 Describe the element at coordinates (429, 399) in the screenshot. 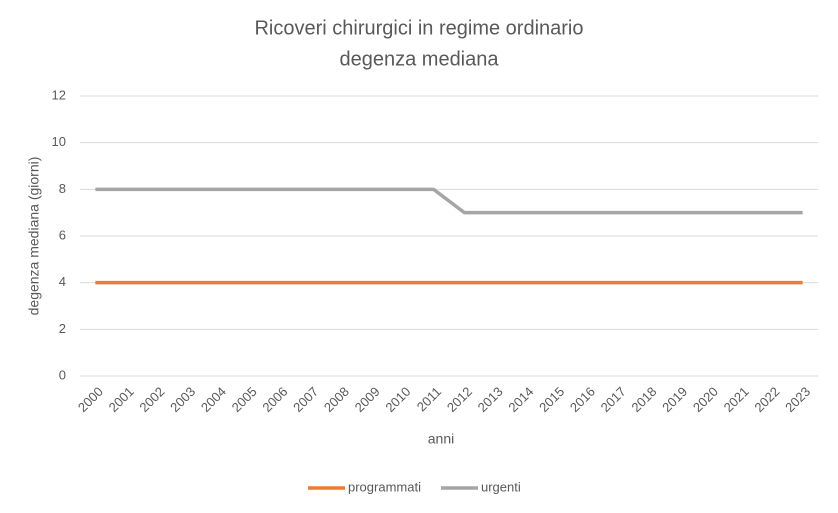

I see `x-tick-label: 2011` at that location.